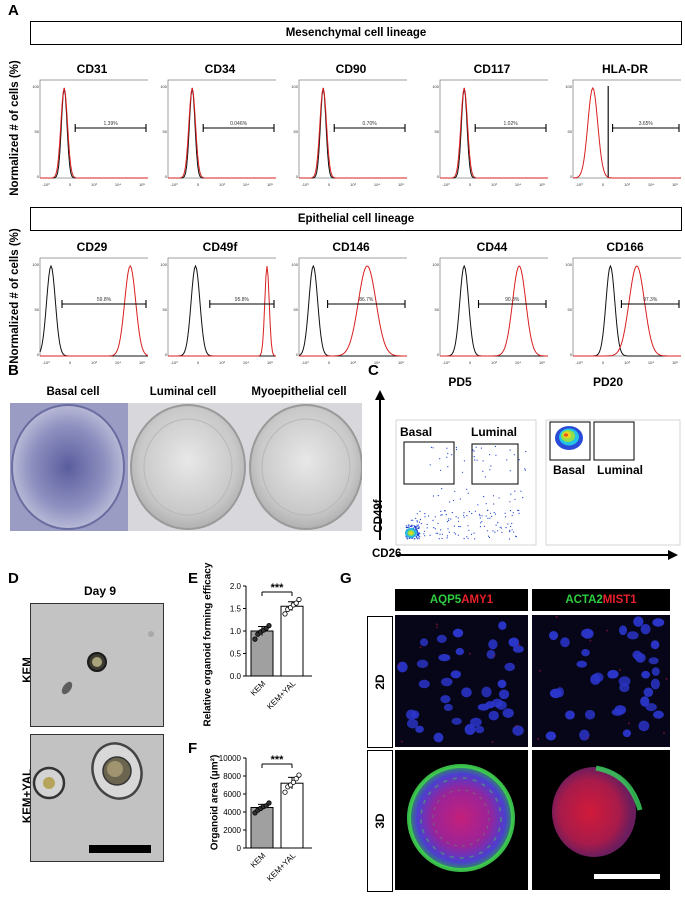 Image resolution: width=685 pixels, height=902 pixels. I want to click on panel-d-letter: D, so click(13, 578).